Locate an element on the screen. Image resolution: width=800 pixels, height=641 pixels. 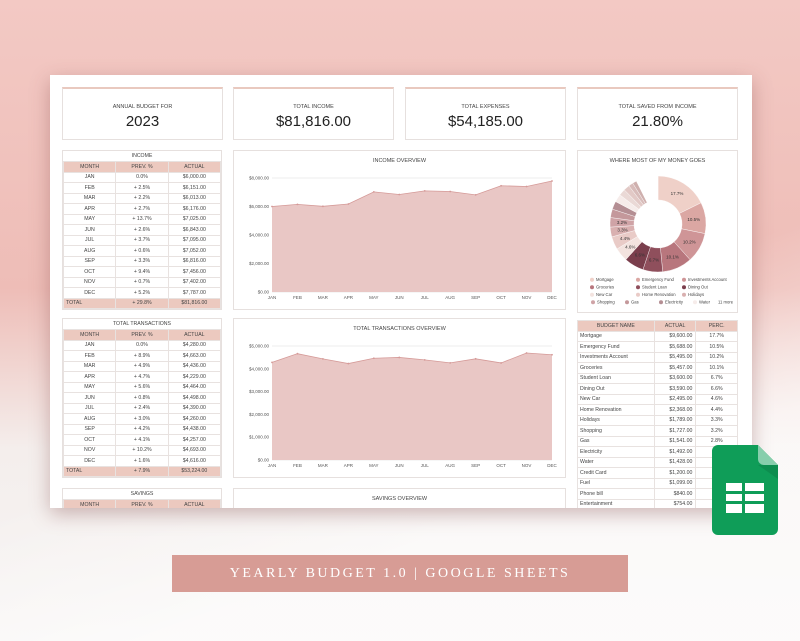
legend-more: 11 more is located at coordinates (726, 302).